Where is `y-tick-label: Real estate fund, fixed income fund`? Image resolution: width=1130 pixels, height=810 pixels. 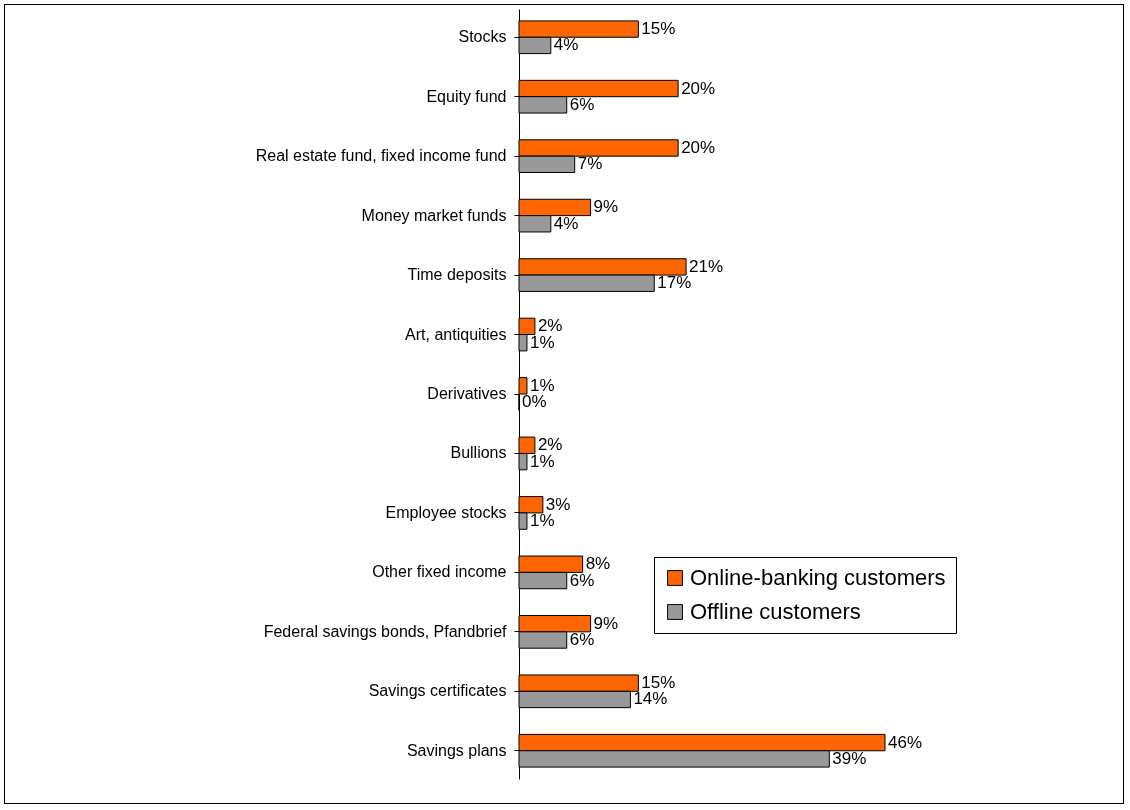
y-tick-label: Real estate fund, fixed income fund is located at coordinates (381, 156).